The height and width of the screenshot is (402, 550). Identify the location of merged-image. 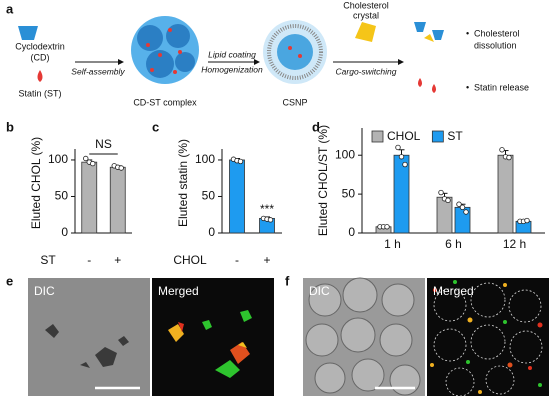
(213, 337).